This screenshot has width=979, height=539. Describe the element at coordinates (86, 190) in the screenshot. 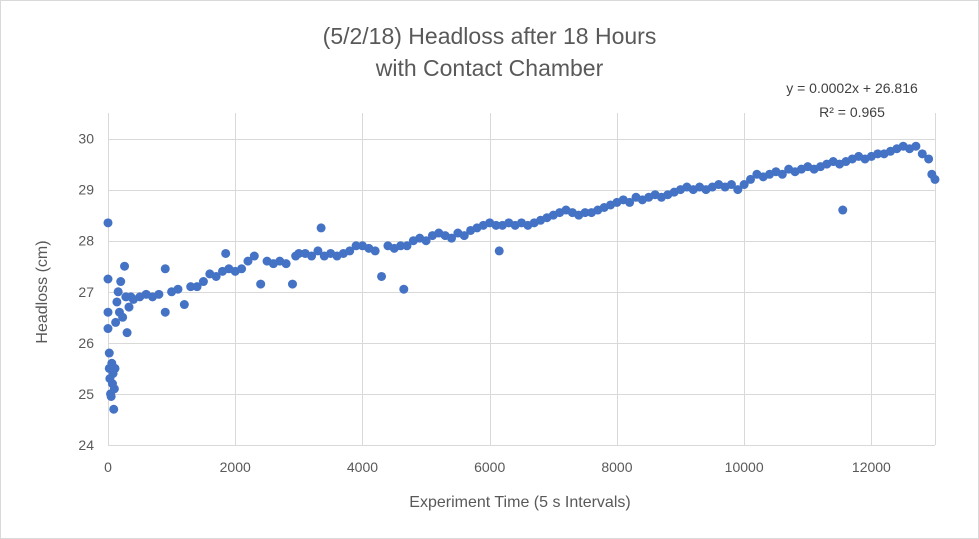

I see `y-tick-label: 29` at that location.